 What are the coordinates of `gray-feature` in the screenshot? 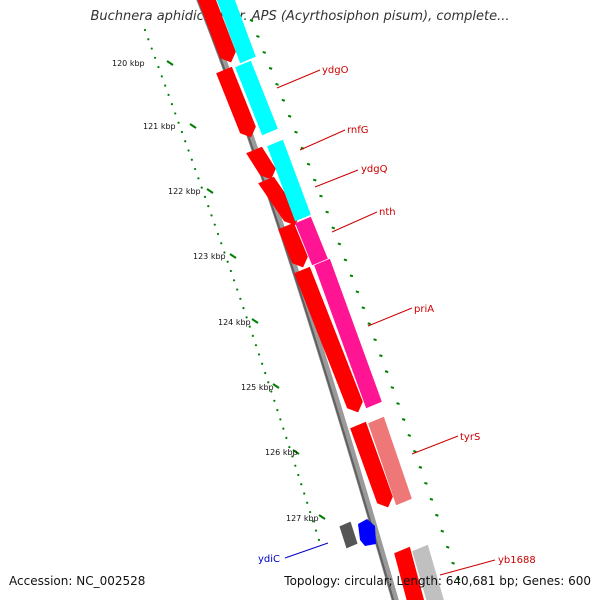 It's located at (348, 535).